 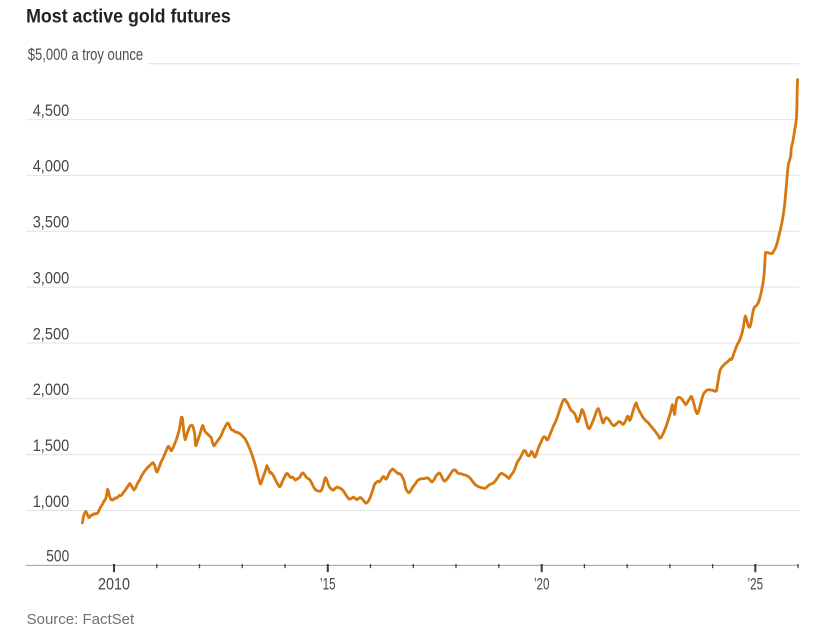 What do you see at coordinates (51, 111) in the screenshot?
I see `svg-text: 4,500` at bounding box center [51, 111].